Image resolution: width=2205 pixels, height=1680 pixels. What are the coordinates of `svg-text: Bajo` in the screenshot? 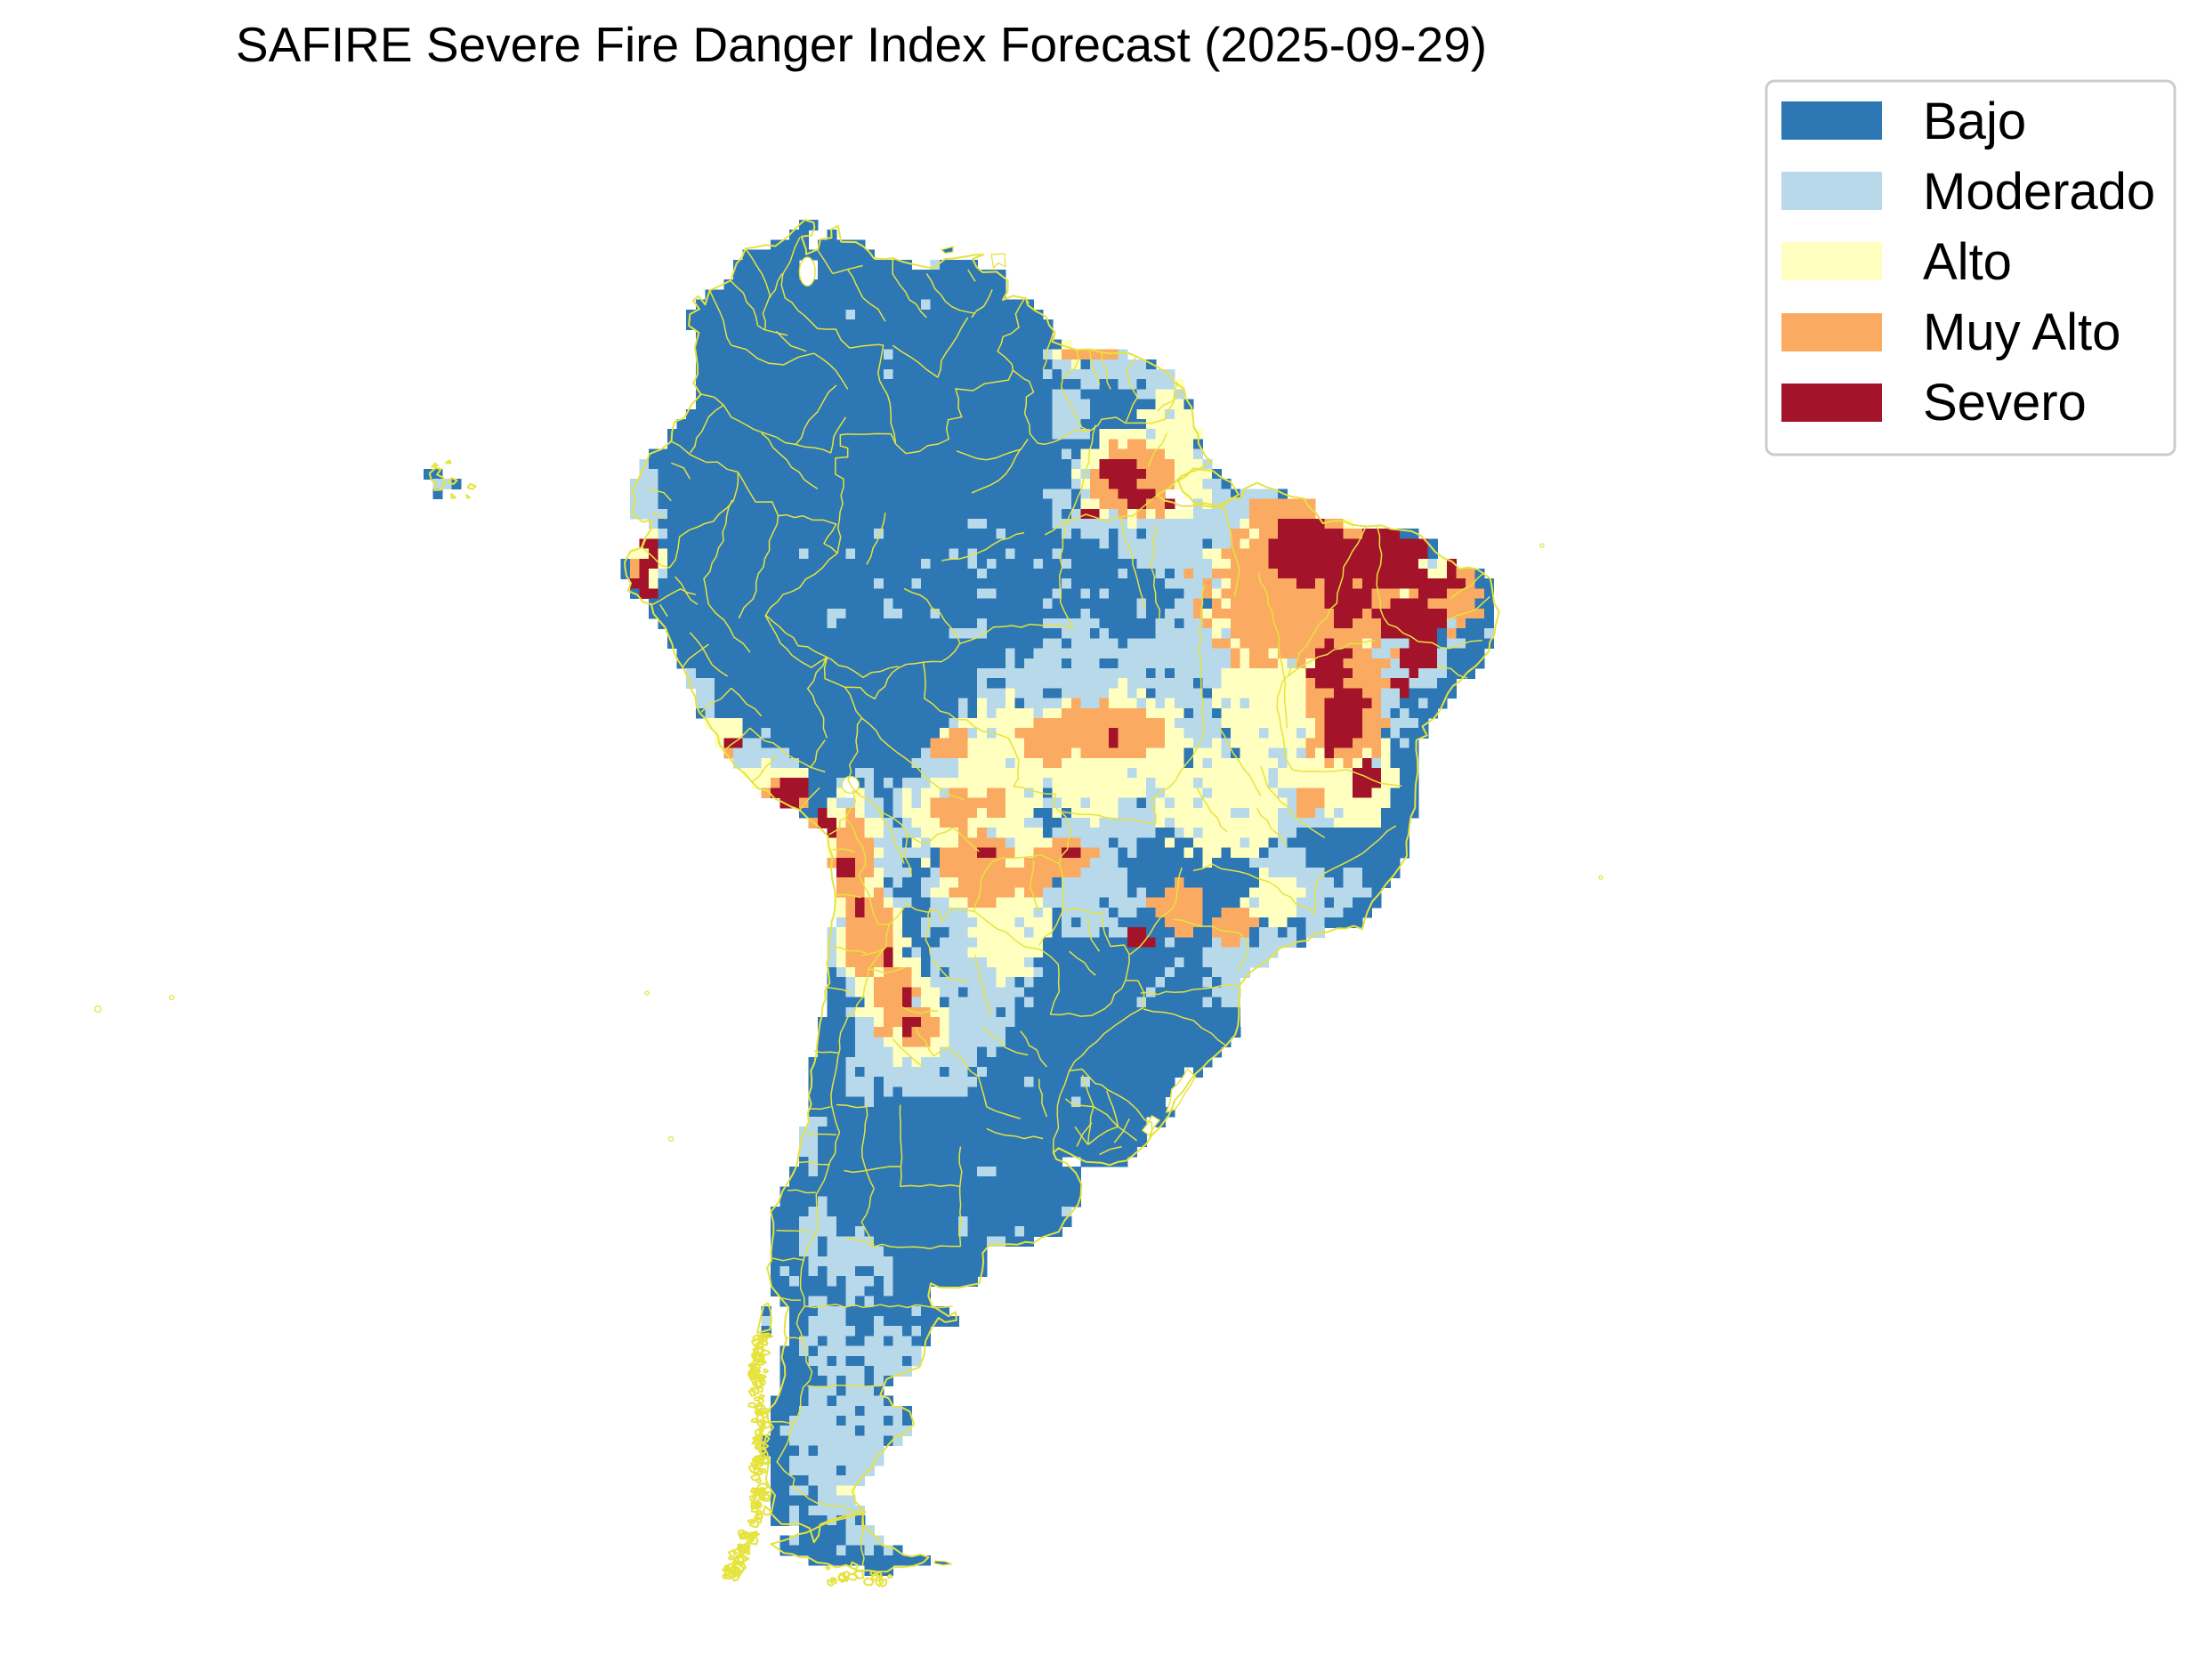 It's located at (1974, 121).